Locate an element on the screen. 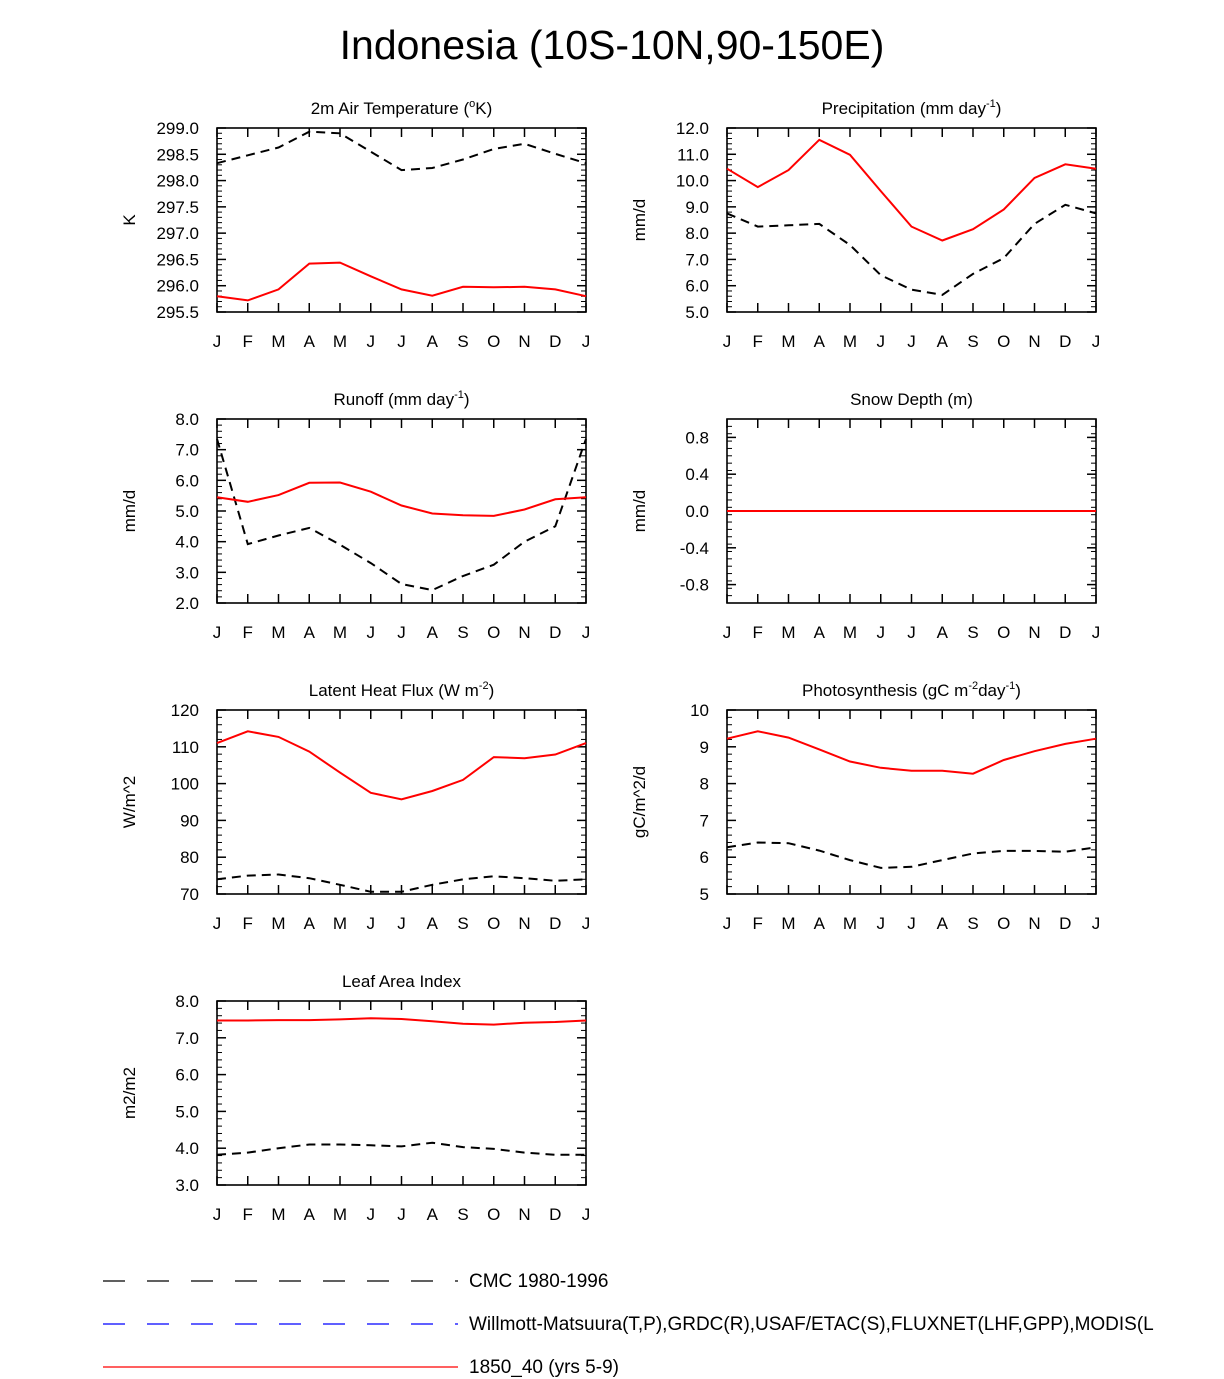 Image resolution: width=1224 pixels, height=1379 pixels. y-tick-label: 8 is located at coordinates (704, 784).